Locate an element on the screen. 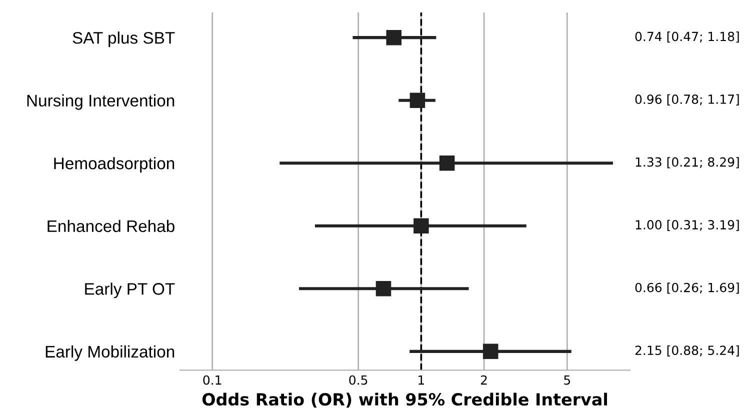 The image size is (750, 416). data-label: 1.33 [0.21; 8.29] is located at coordinates (687, 162).